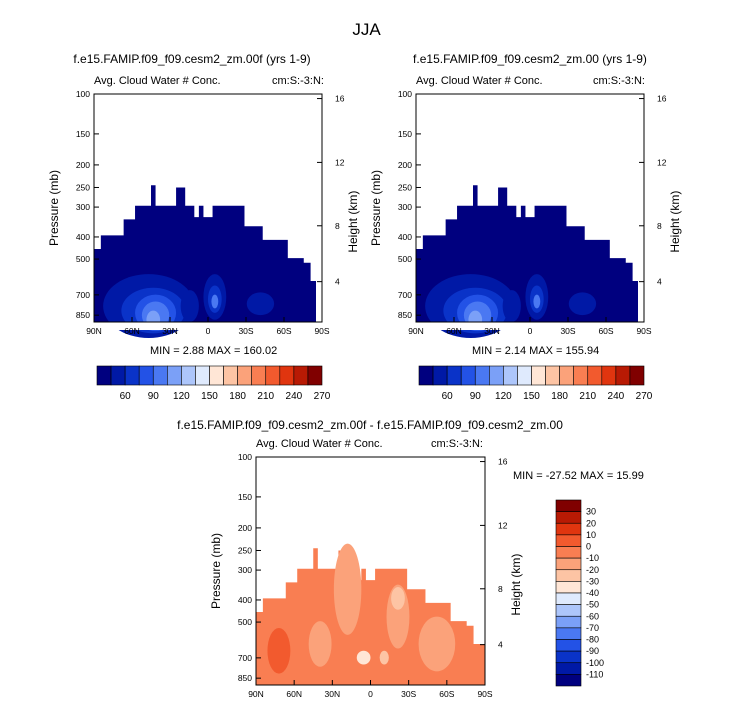 The height and width of the screenshot is (712, 733). I want to click on panel-2-minmax: MIN = 2.14 MAX = 155.94, so click(536, 351).